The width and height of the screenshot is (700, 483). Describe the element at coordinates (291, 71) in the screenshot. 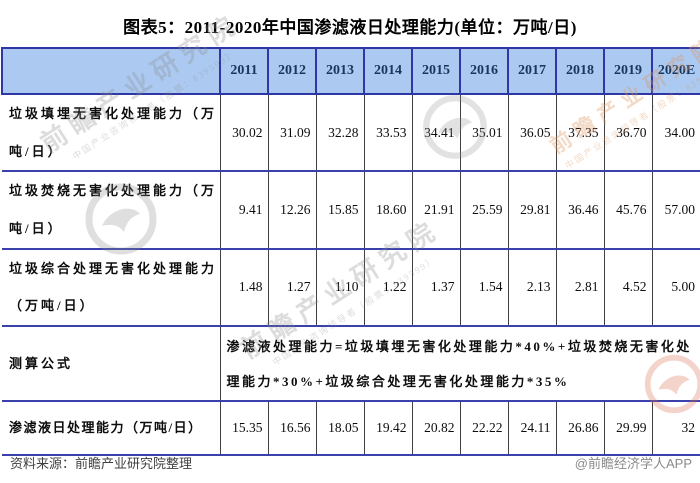

I see `year-header: 2012` at that location.